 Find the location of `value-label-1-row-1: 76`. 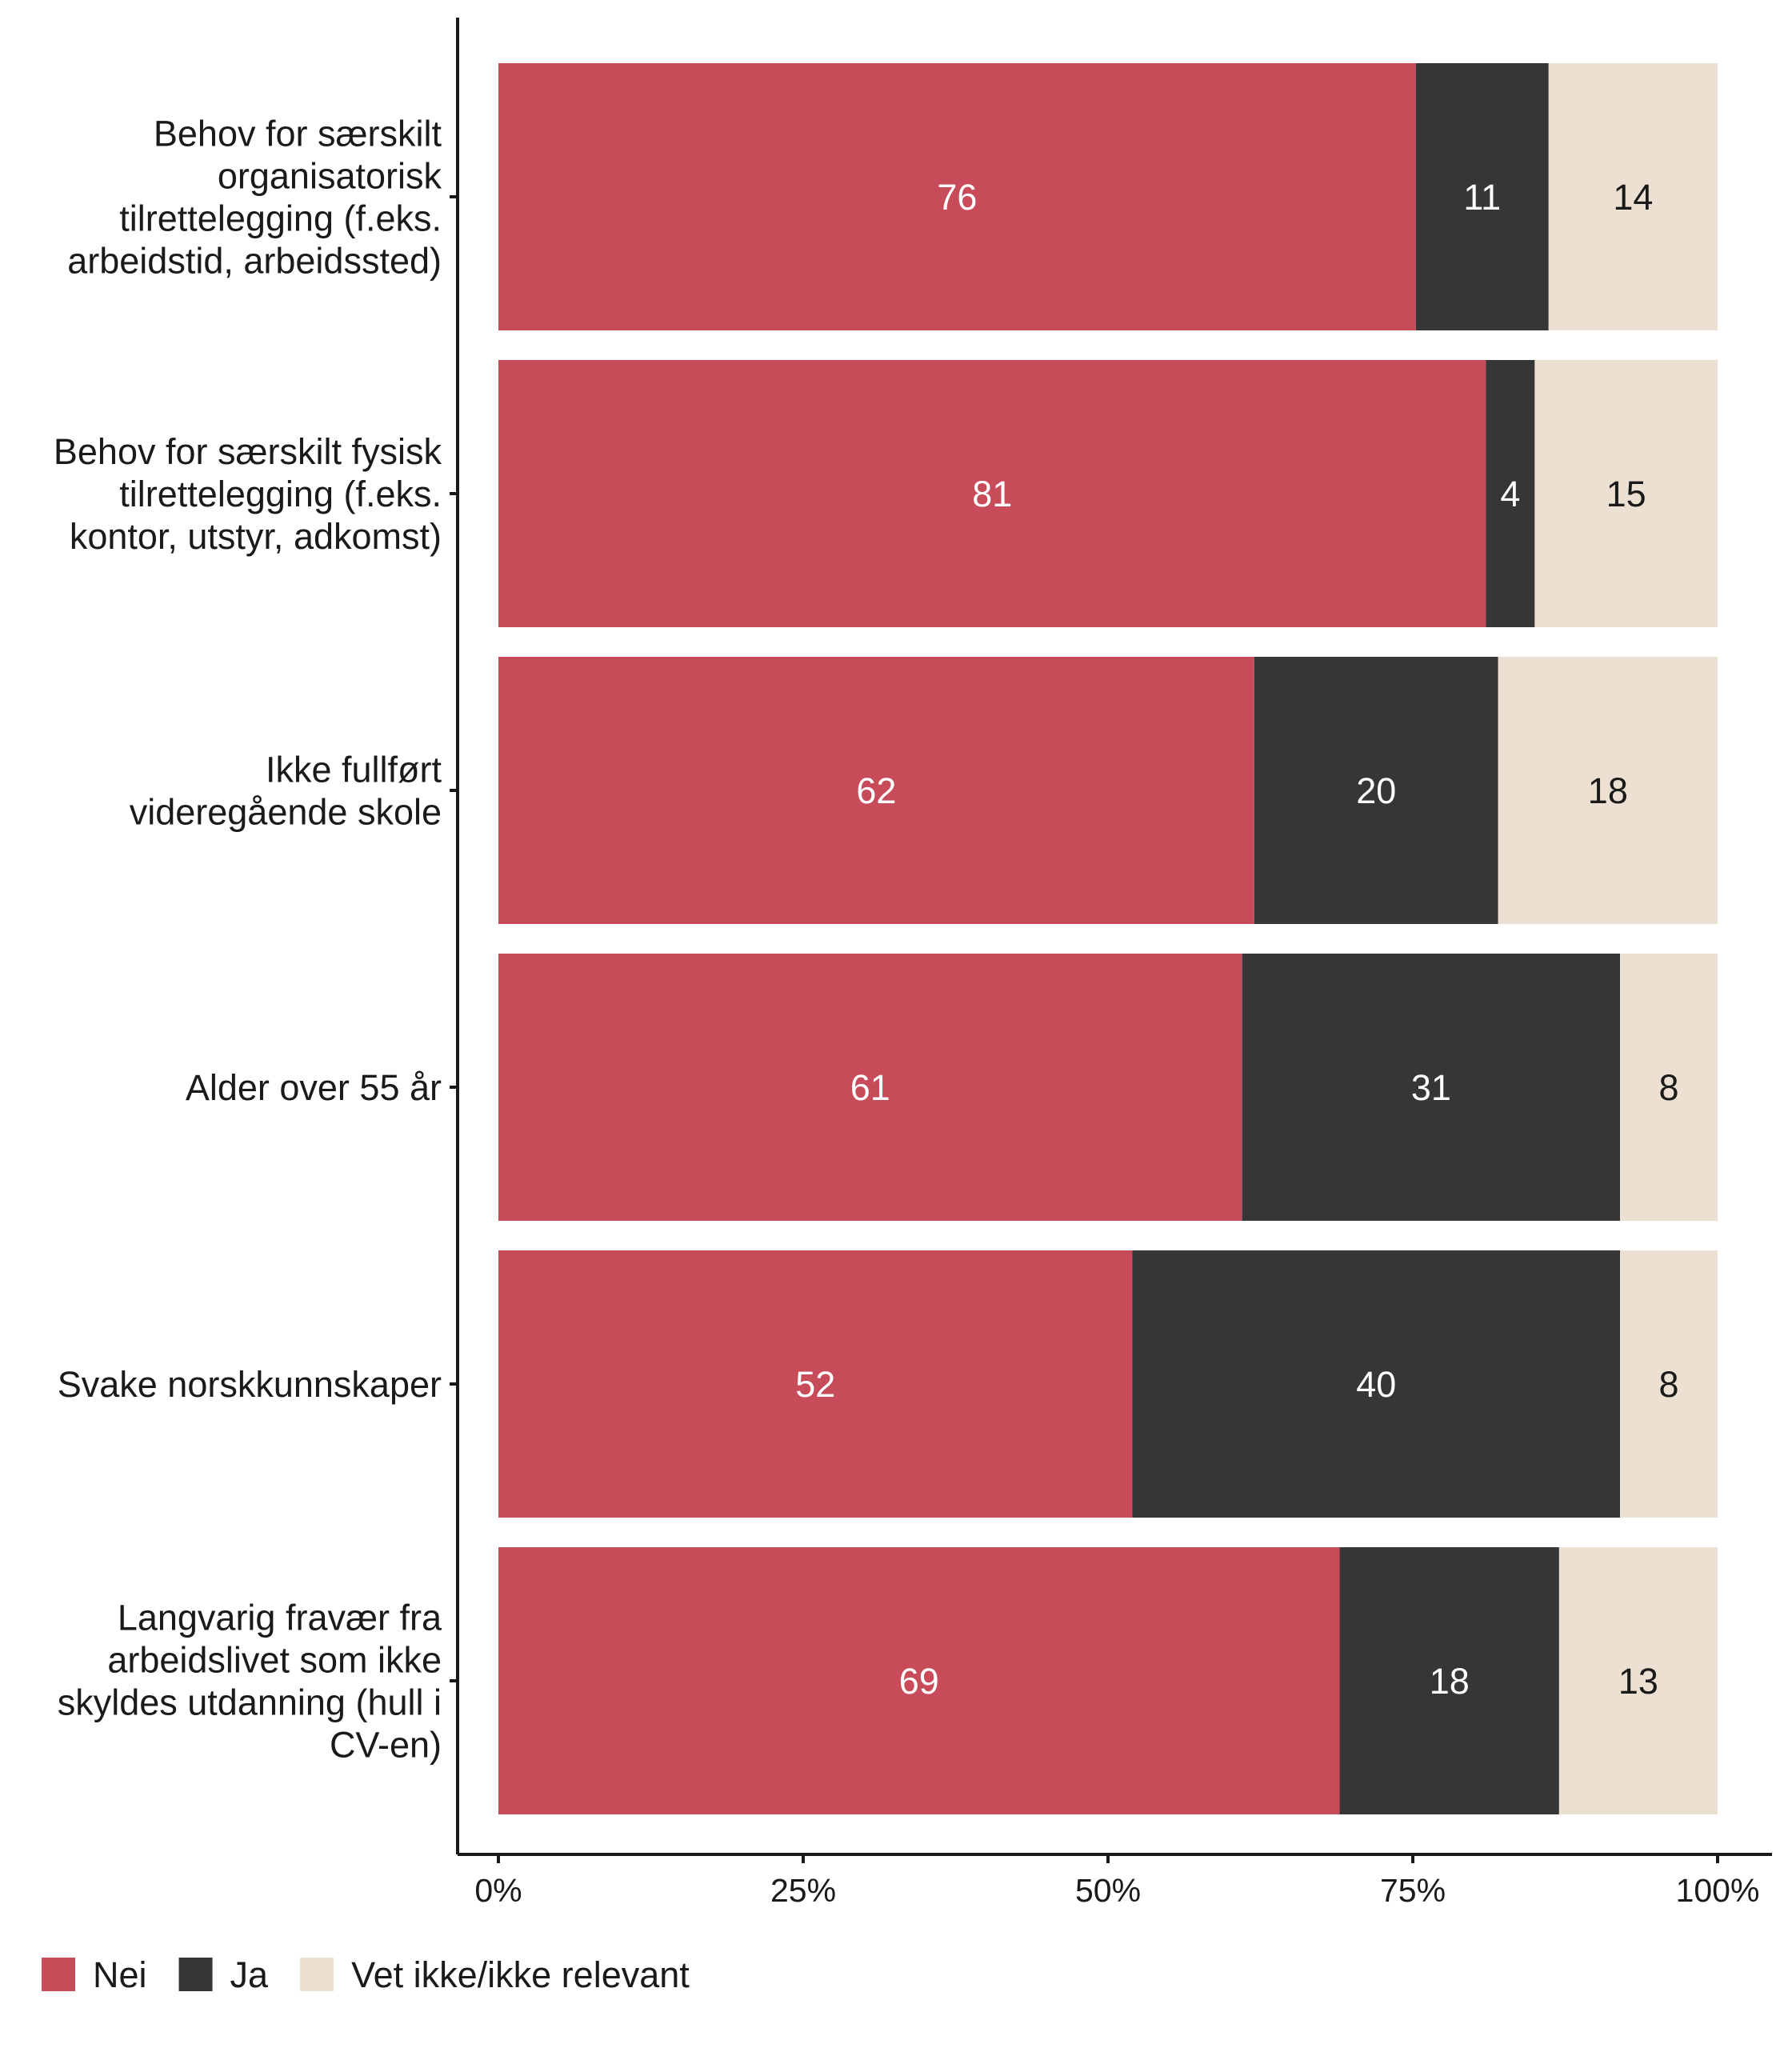

value-label-1-row-1: 76 is located at coordinates (957, 197).